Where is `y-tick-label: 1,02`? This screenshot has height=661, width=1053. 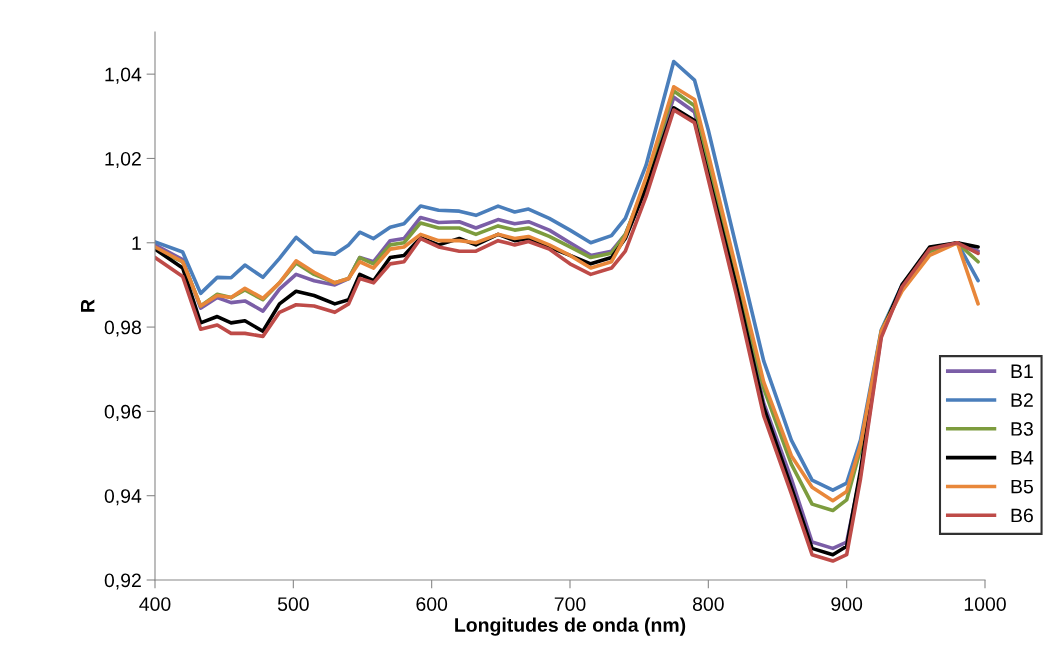 y-tick-label: 1,02 is located at coordinates (123, 159).